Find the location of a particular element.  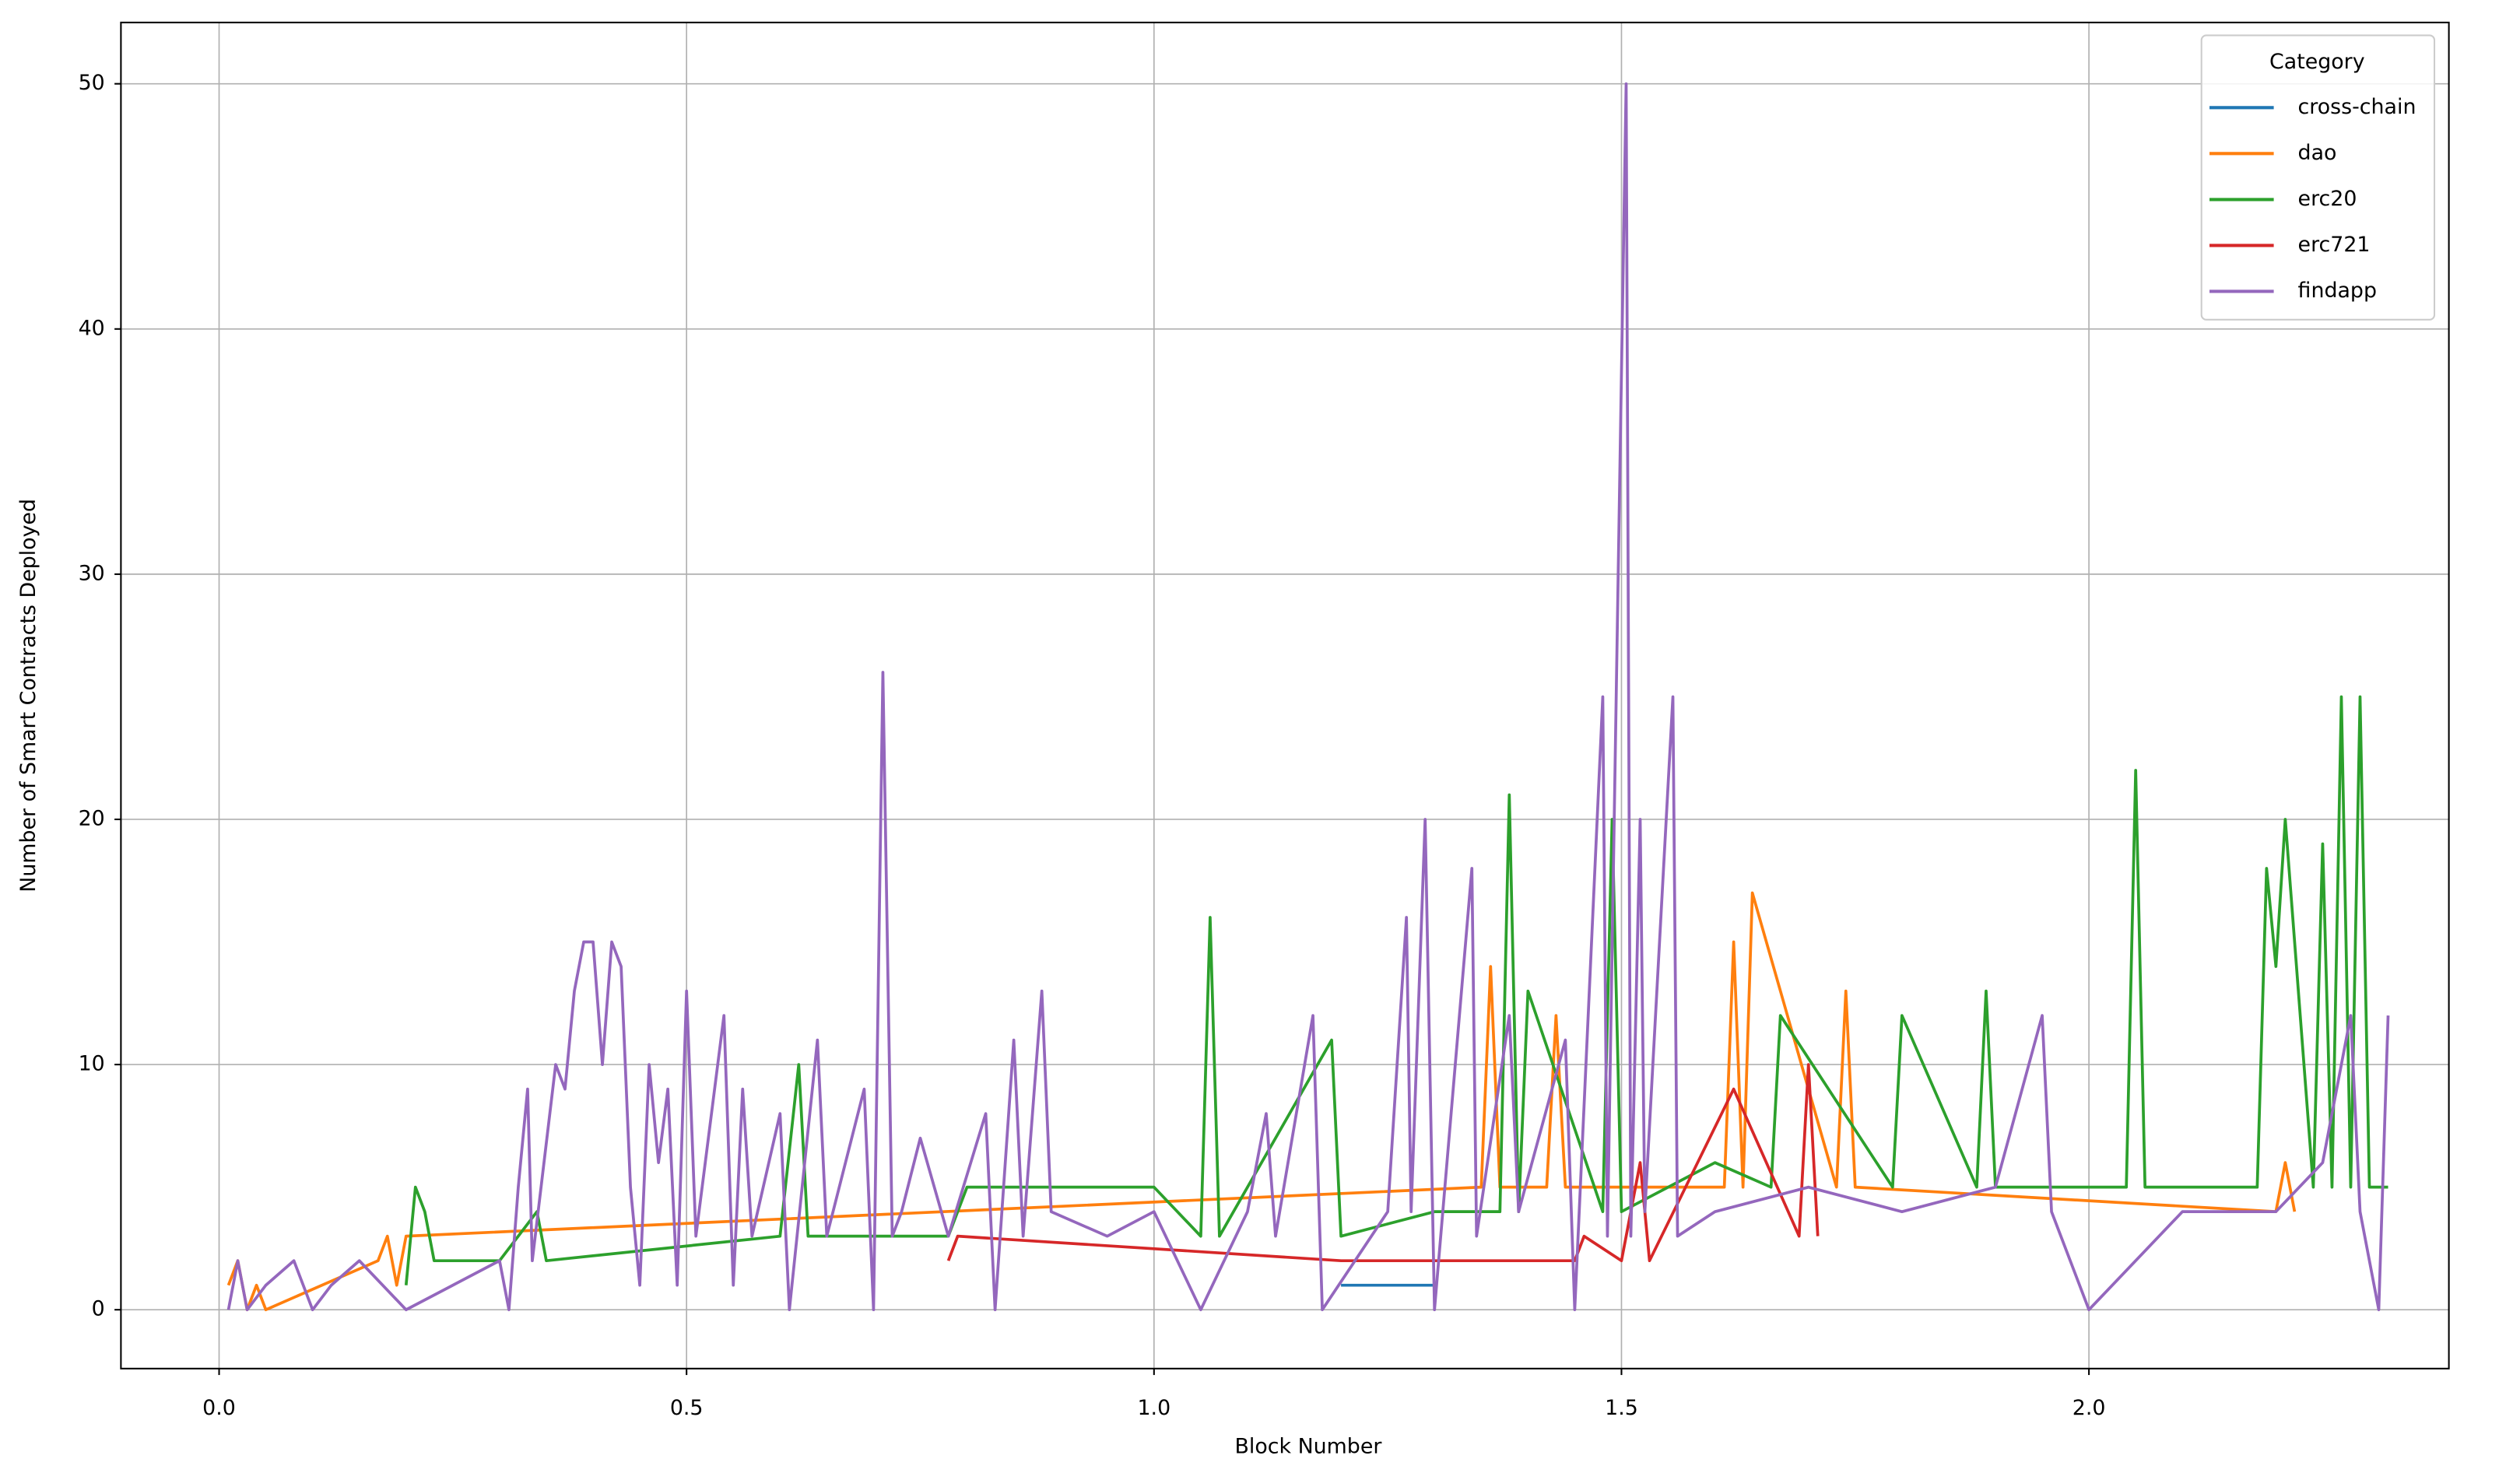

legend-label: erc721 is located at coordinates (2334, 245).